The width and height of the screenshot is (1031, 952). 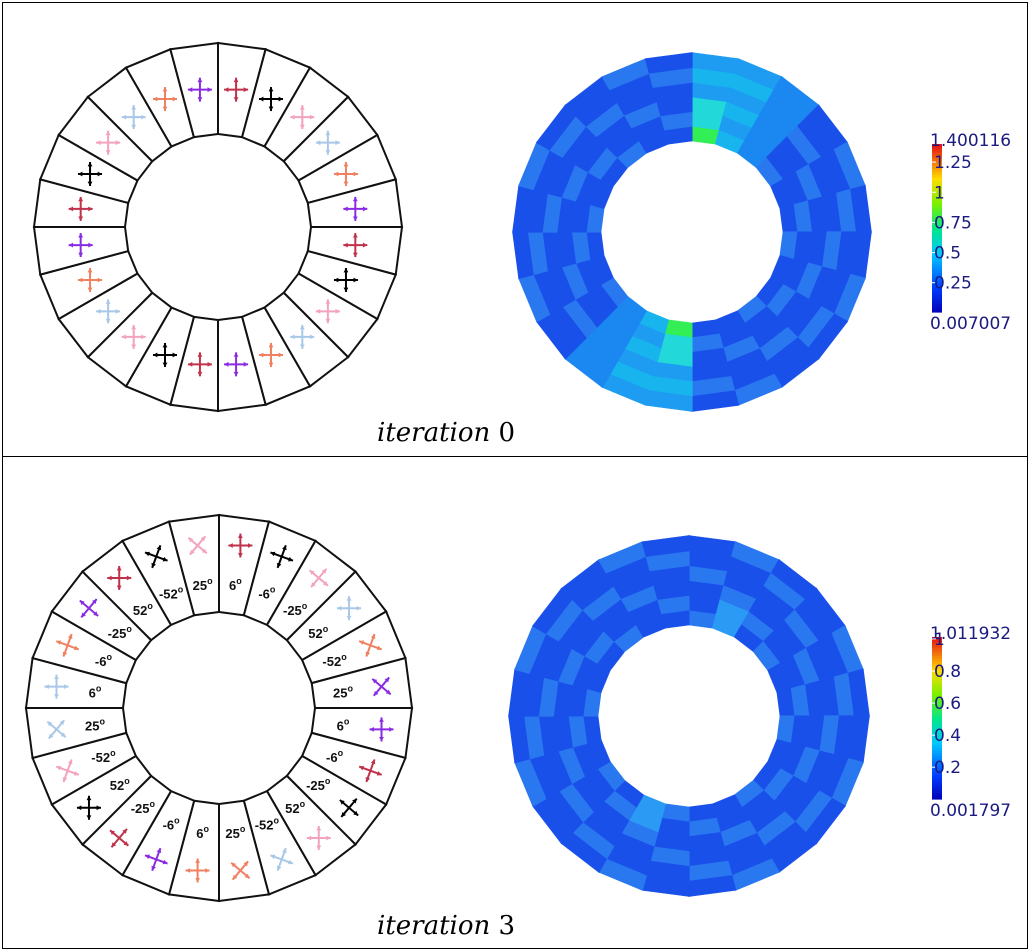 What do you see at coordinates (218, 227) in the screenshot?
I see `segmented-ring` at bounding box center [218, 227].